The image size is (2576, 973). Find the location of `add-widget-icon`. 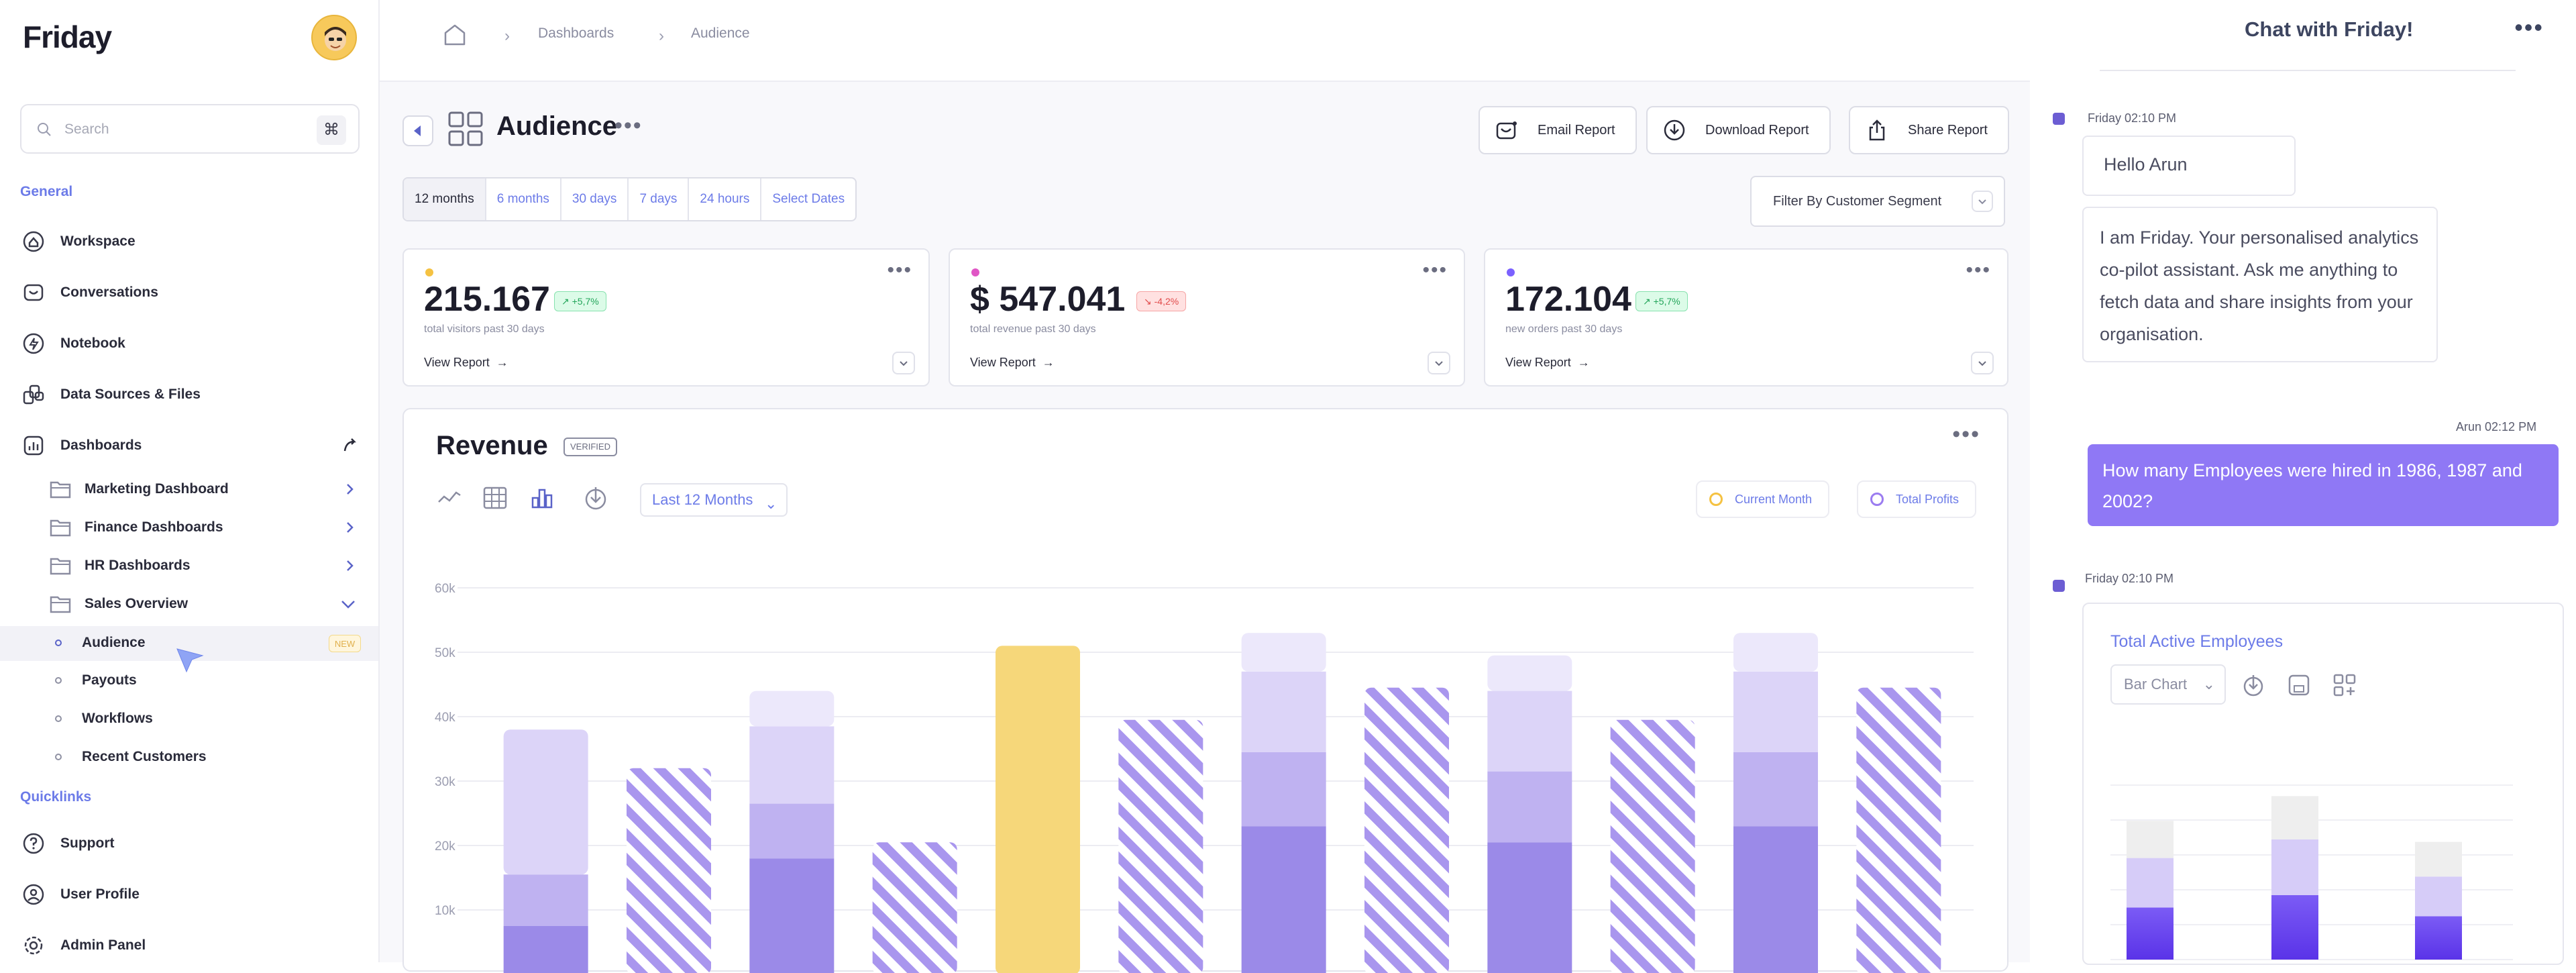

add-widget-icon is located at coordinates (2344, 685).